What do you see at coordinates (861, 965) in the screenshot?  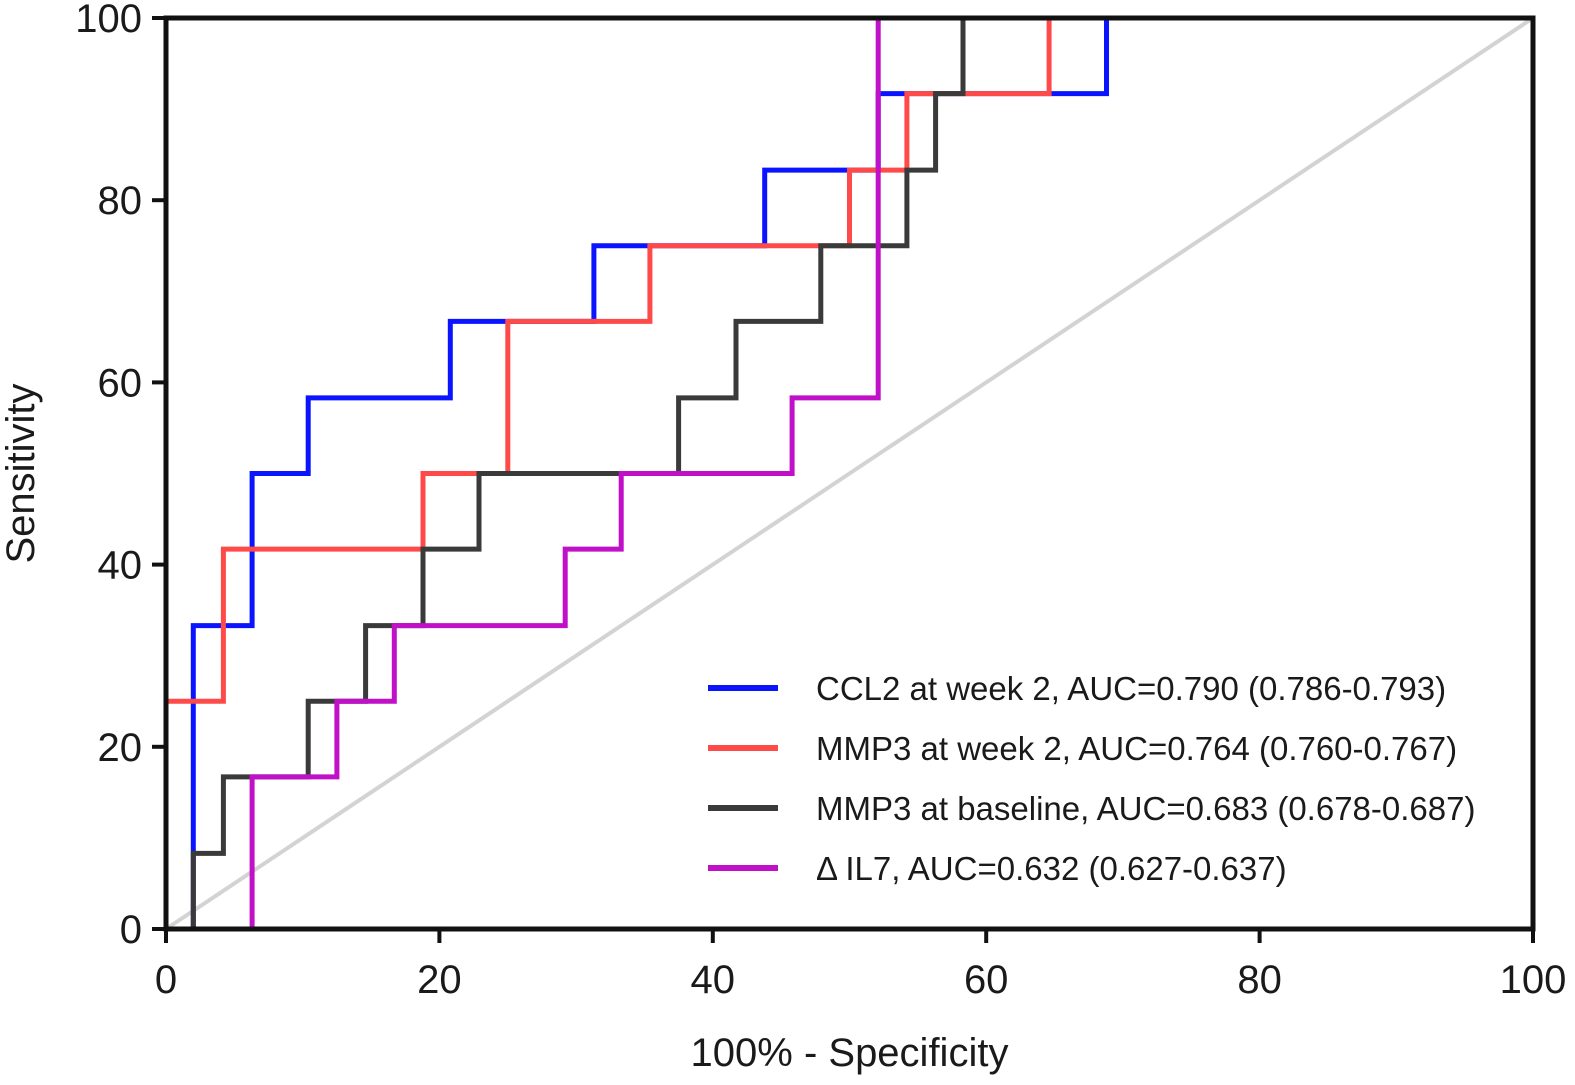 I see `x-axis-ticks: 0 20 40 60 80 100` at bounding box center [861, 965].